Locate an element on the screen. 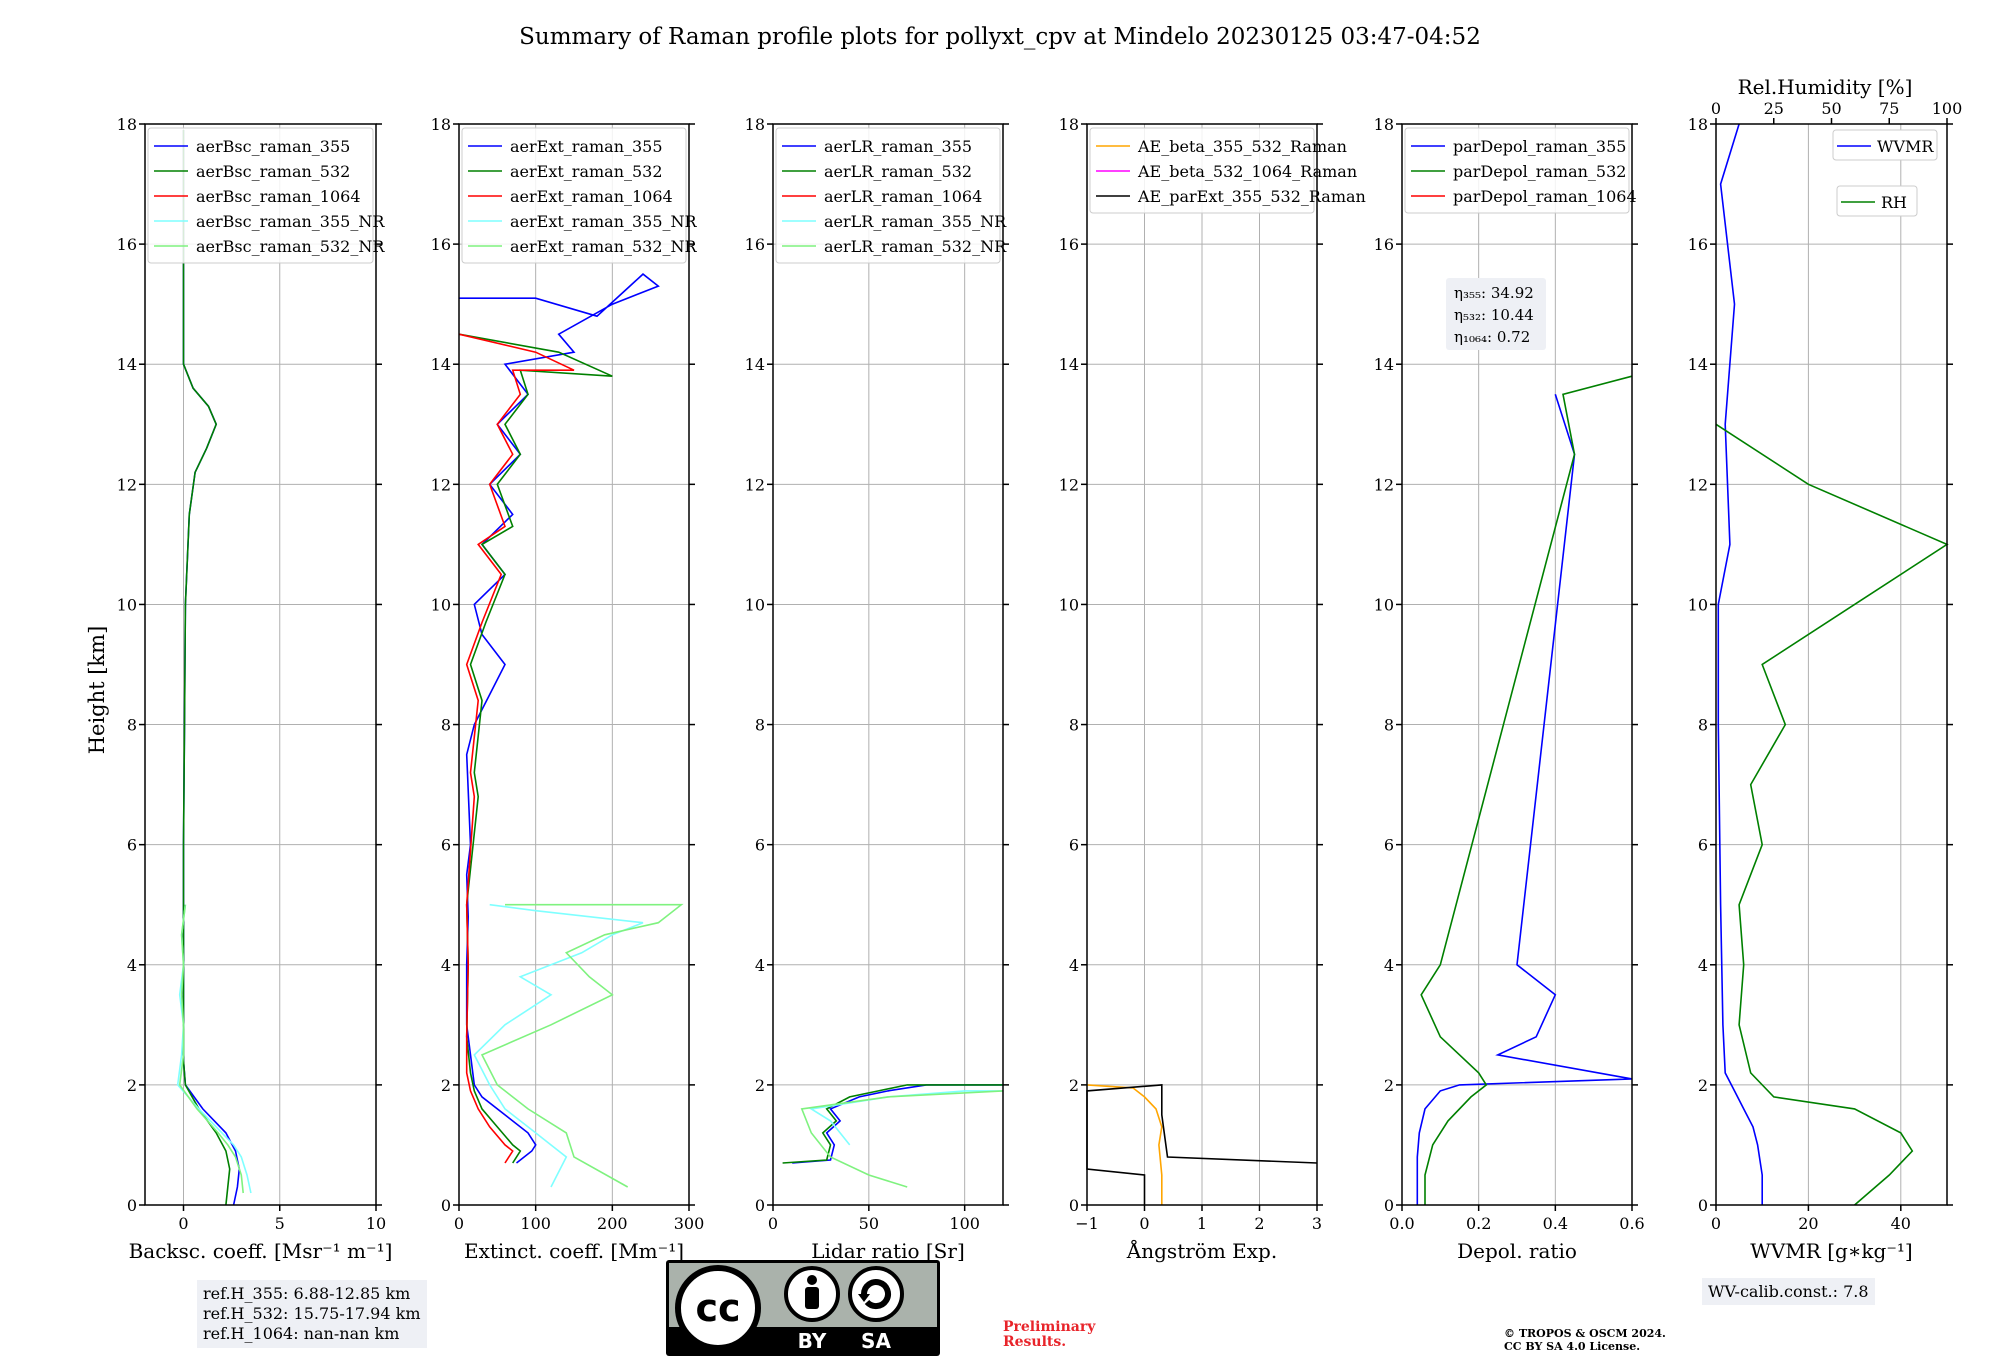 This screenshot has width=2000, height=1360. cc-circle-icon is located at coordinates (718, 1308).